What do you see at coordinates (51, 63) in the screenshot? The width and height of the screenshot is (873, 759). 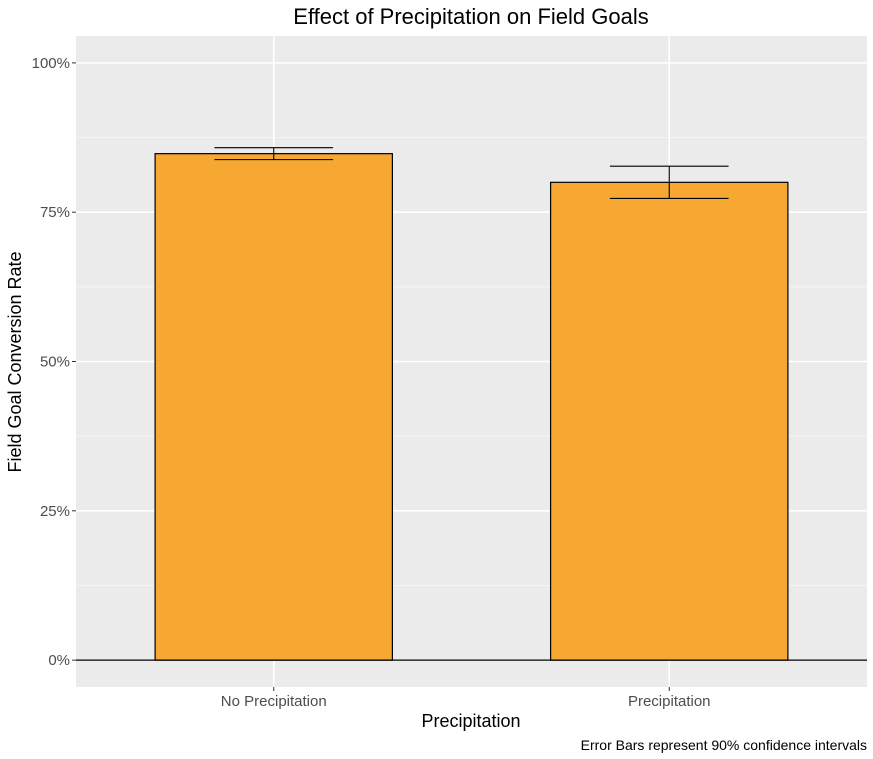 I see `y-tick-label: 100%` at bounding box center [51, 63].